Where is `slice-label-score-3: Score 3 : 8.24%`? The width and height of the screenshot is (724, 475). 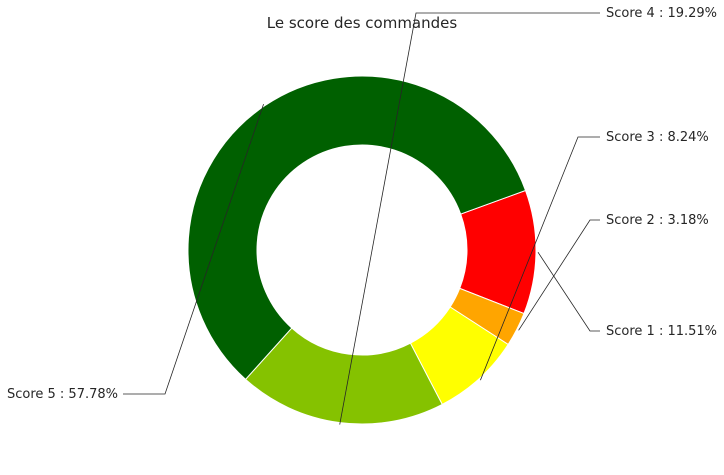
slice-label-score-3: Score 3 : 8.24% is located at coordinates (657, 137).